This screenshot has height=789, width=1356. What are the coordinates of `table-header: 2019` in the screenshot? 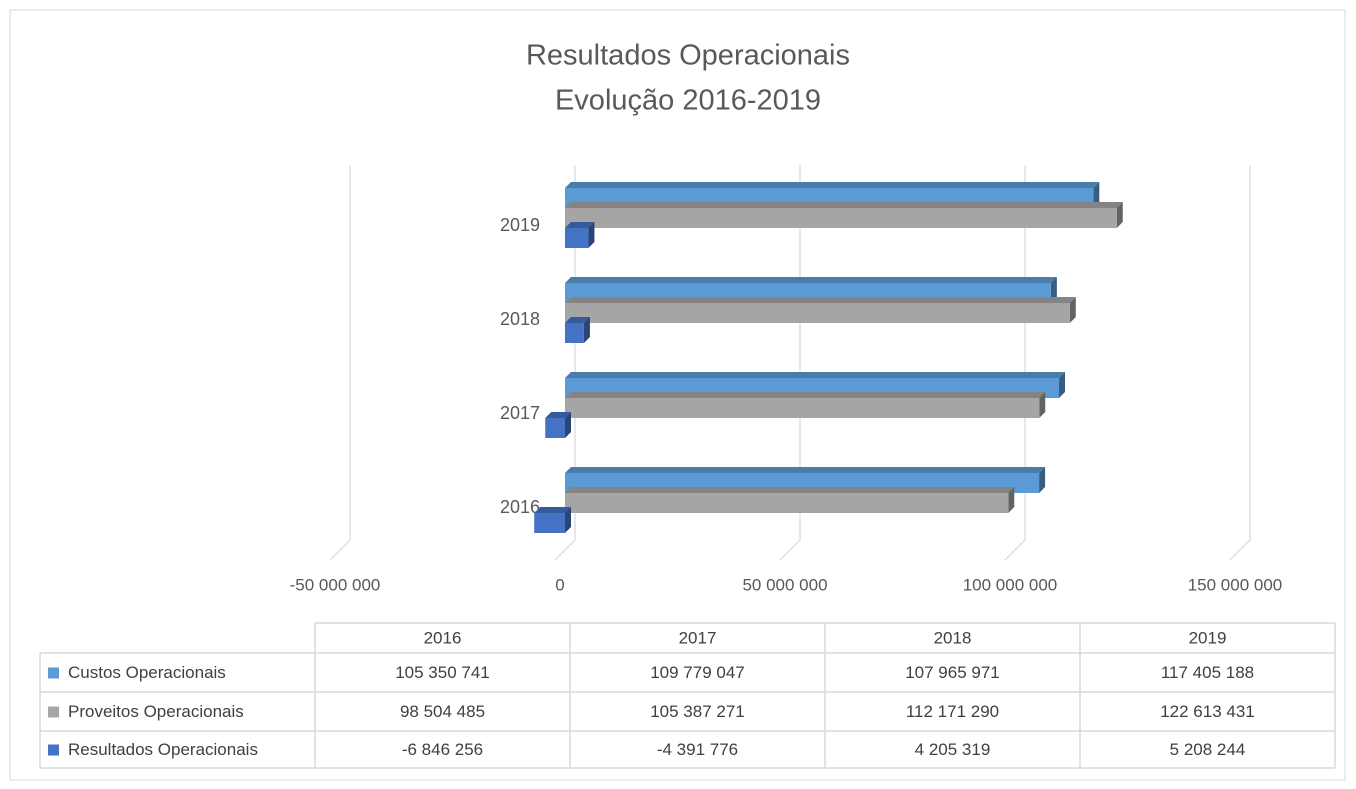 It's located at (1208, 637).